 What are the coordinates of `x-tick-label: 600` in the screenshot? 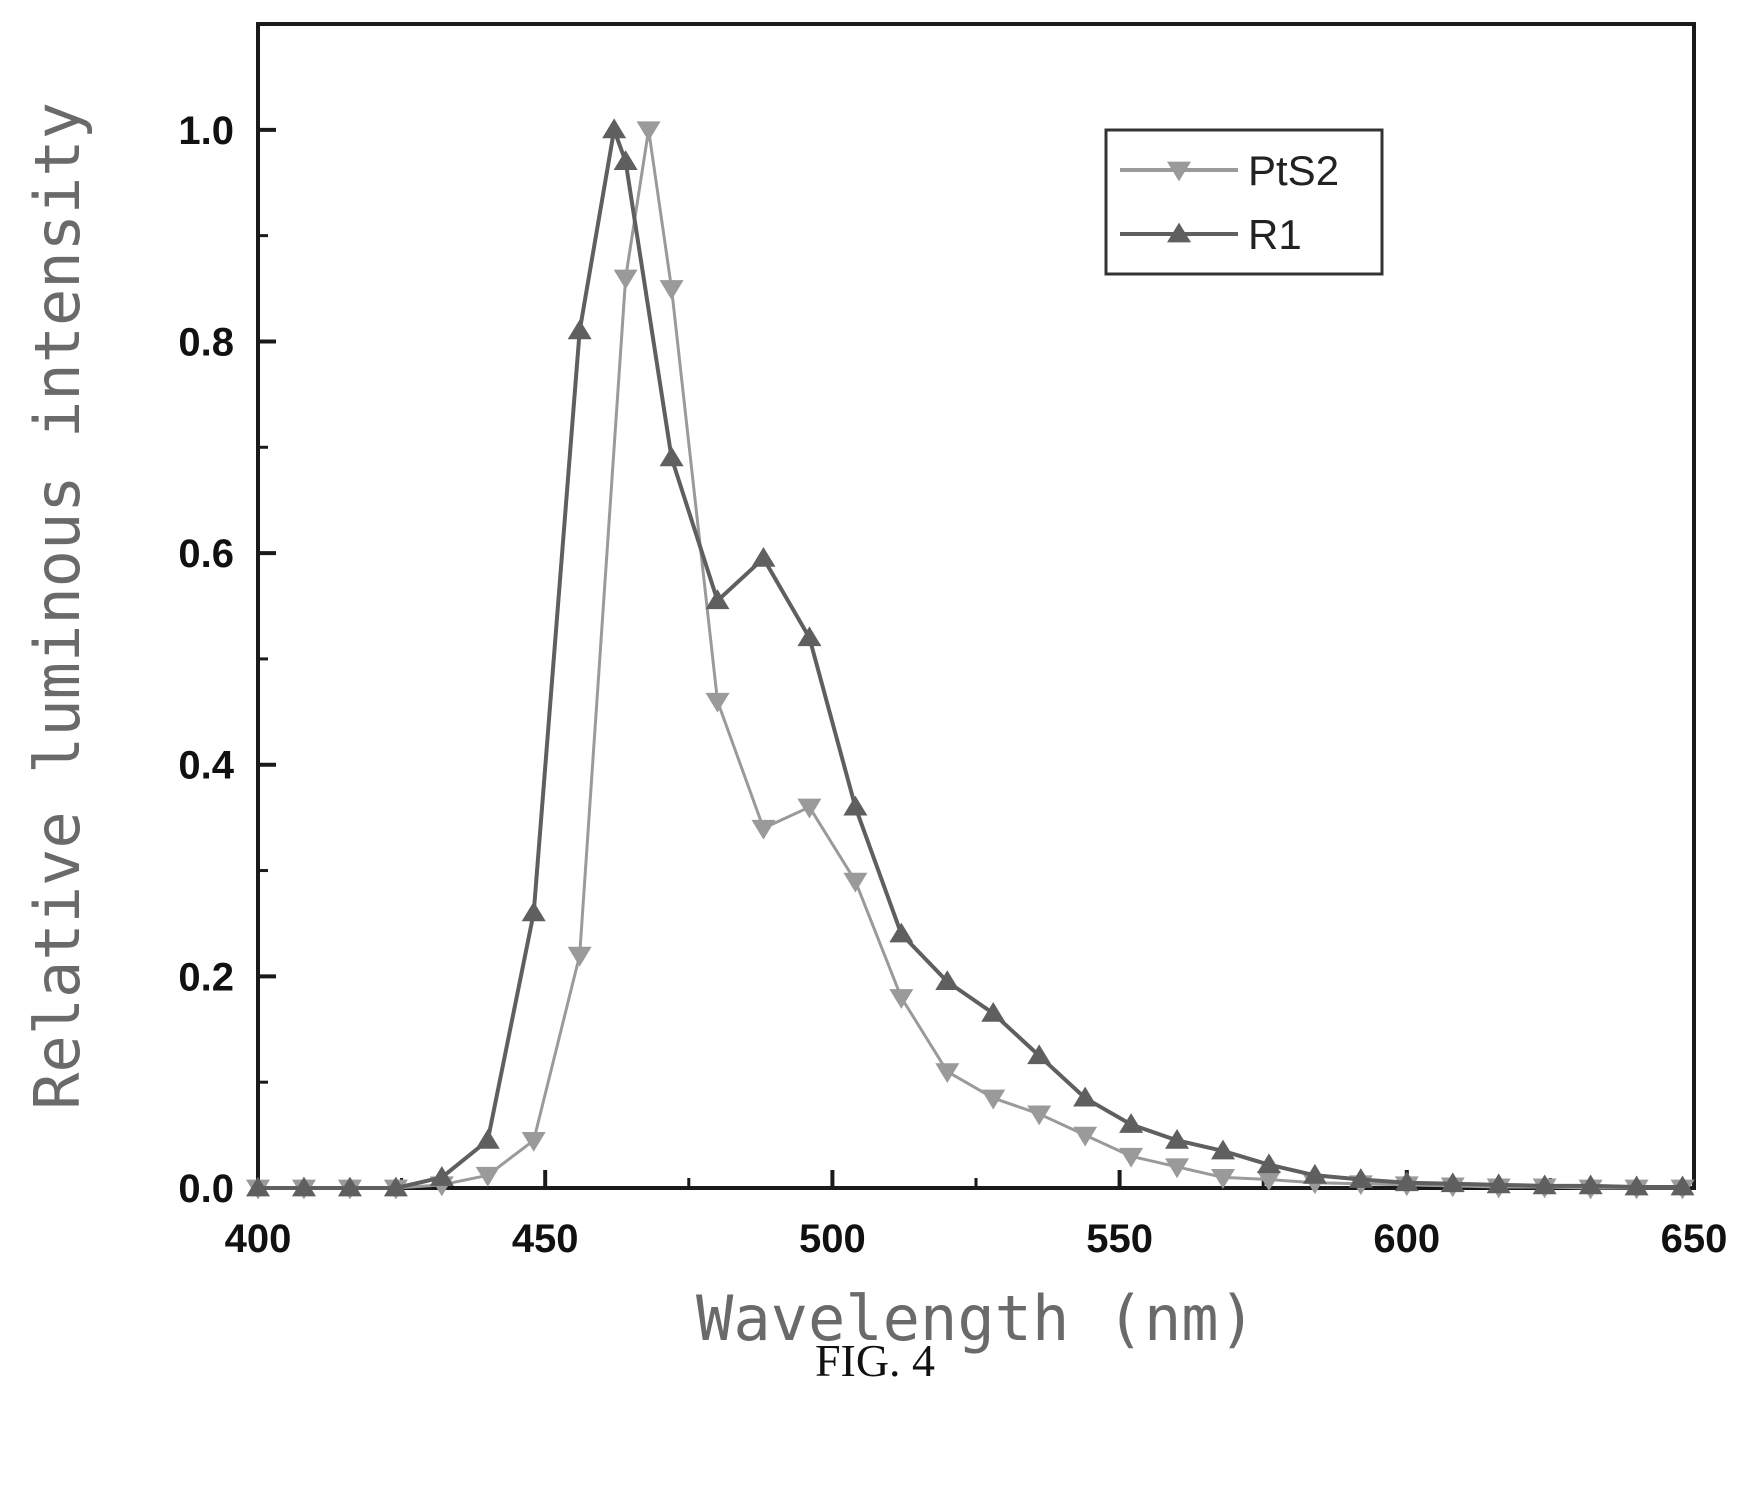 It's located at (1406, 1239).